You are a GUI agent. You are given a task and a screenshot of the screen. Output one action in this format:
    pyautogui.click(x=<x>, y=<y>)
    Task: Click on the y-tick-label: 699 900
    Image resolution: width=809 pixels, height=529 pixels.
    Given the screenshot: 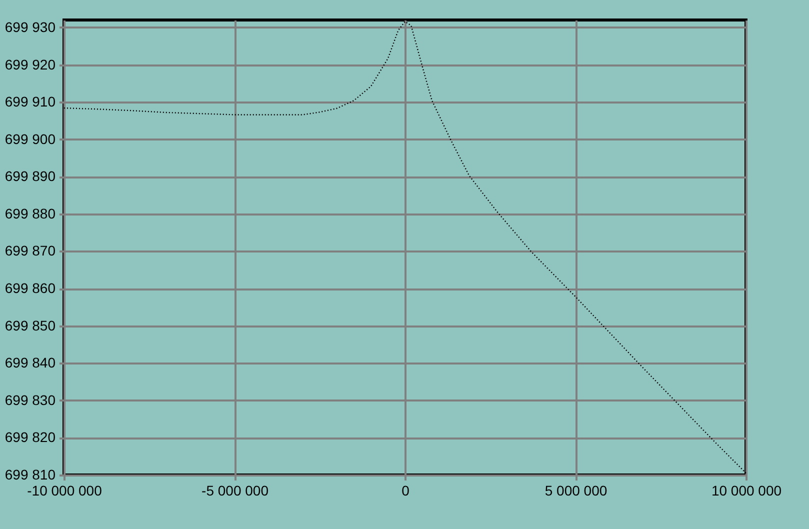 What is the action you would take?
    pyautogui.click(x=30, y=138)
    